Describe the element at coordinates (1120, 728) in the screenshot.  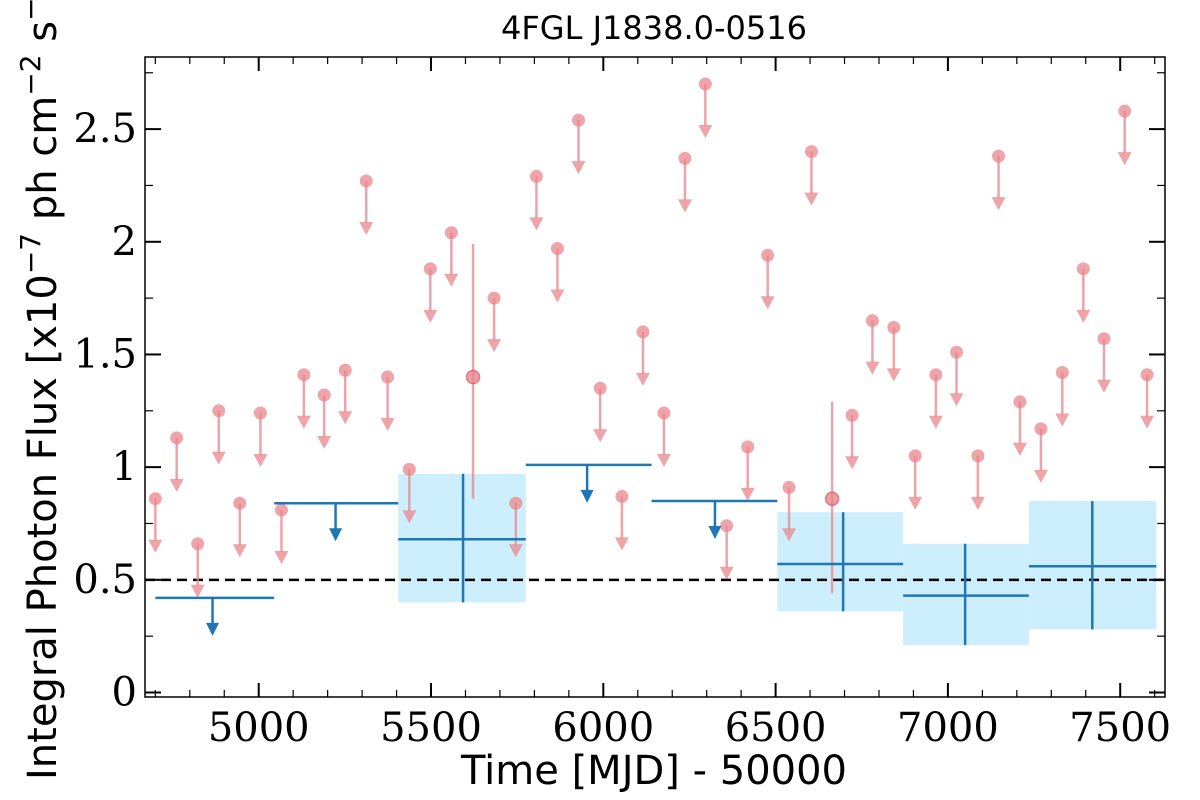
I see `x-tick-label: 7500` at that location.